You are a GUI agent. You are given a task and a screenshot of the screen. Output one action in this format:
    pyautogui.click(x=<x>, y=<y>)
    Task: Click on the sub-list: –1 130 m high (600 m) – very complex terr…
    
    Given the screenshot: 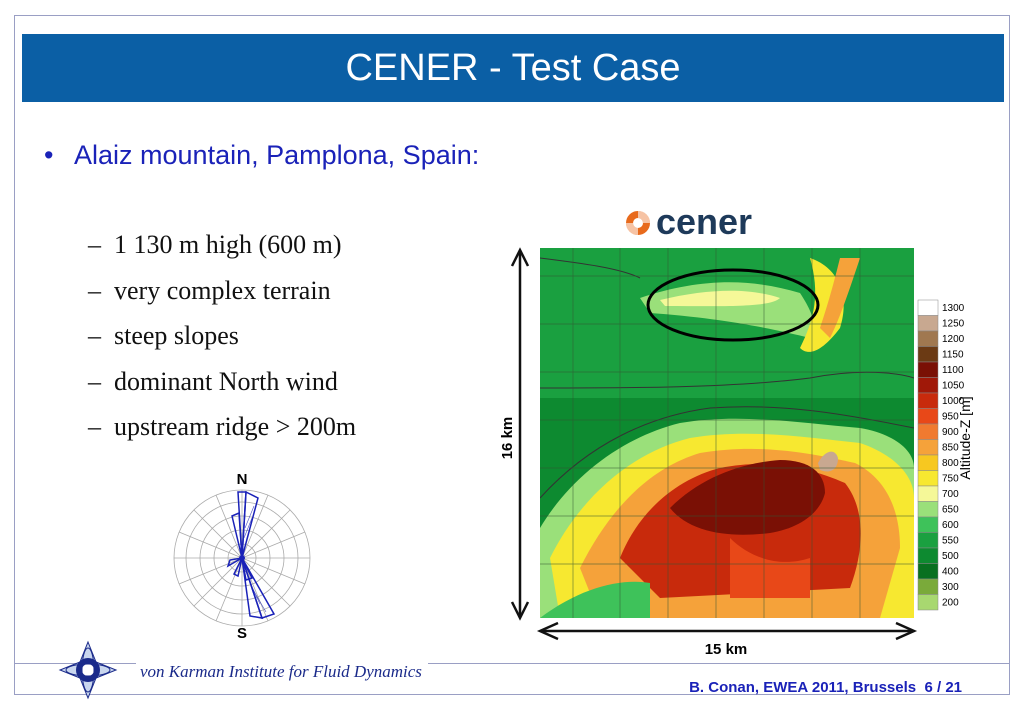 What is the action you would take?
    pyautogui.click(x=222, y=344)
    